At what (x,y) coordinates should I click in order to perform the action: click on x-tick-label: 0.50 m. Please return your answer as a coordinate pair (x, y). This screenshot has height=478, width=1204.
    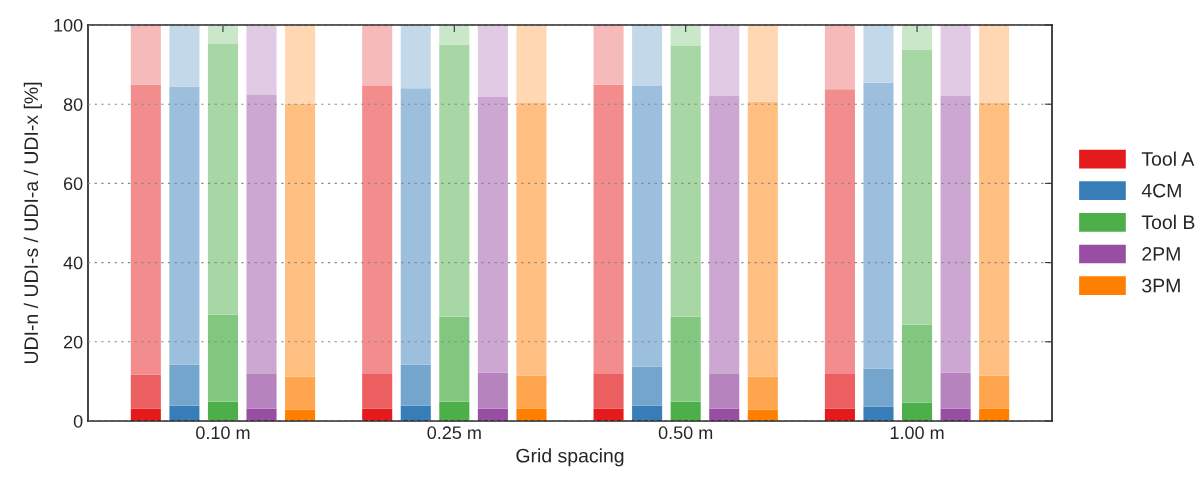
    Looking at the image, I should click on (685, 433).